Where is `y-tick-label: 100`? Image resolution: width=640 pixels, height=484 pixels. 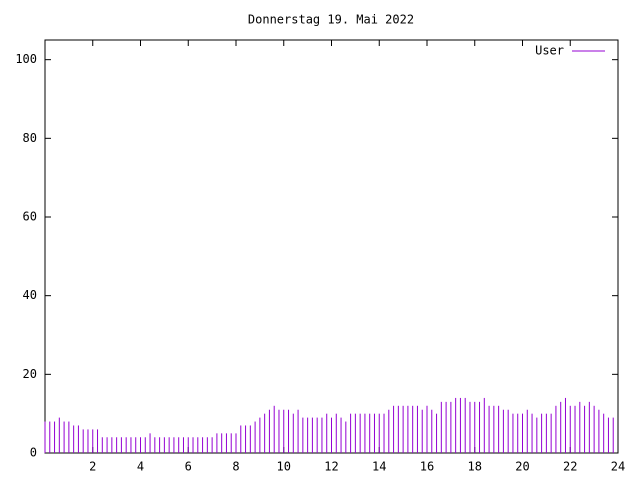
y-tick-label: 100 is located at coordinates (26, 59).